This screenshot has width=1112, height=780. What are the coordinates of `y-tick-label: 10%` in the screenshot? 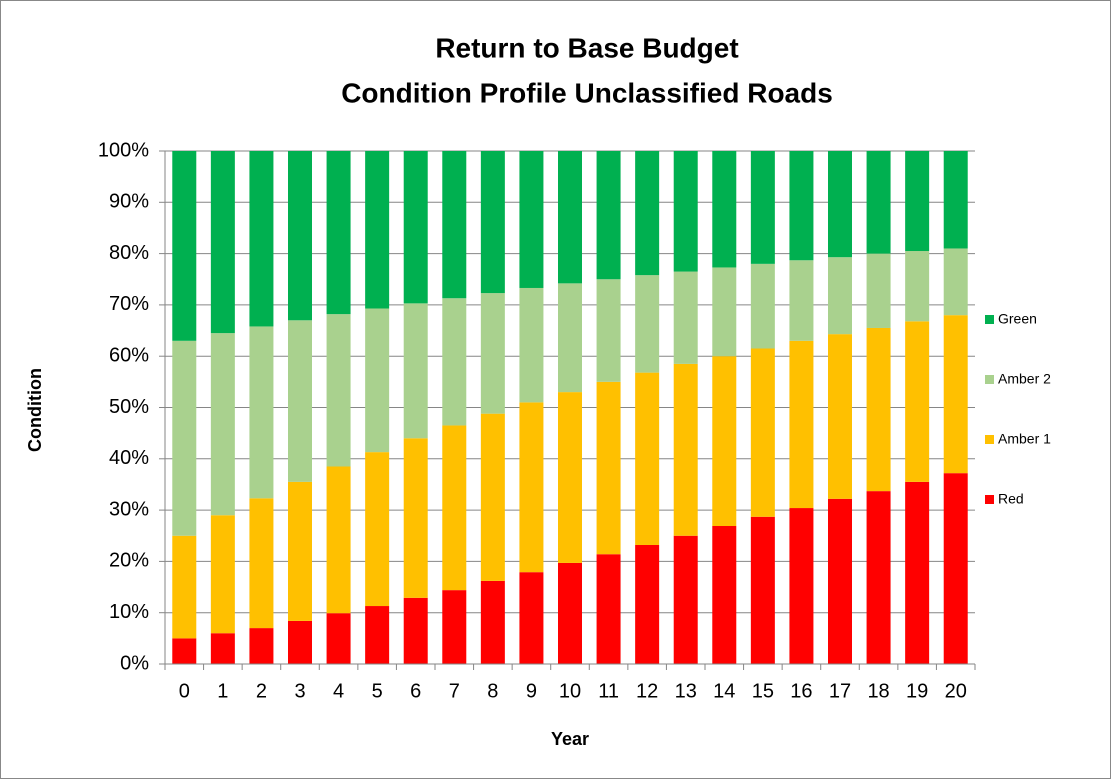 It's located at (129, 612).